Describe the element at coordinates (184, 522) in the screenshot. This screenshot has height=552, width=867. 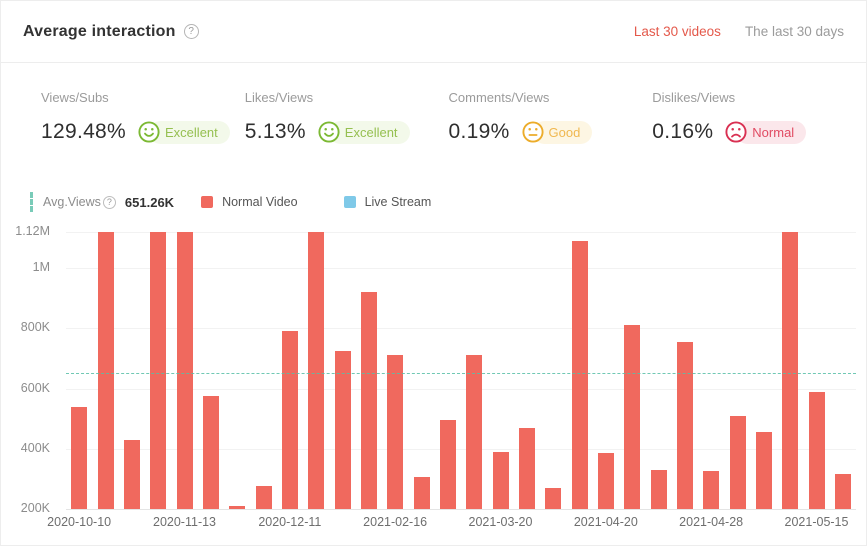
I see `x-axis-label: 2020-11-13` at that location.